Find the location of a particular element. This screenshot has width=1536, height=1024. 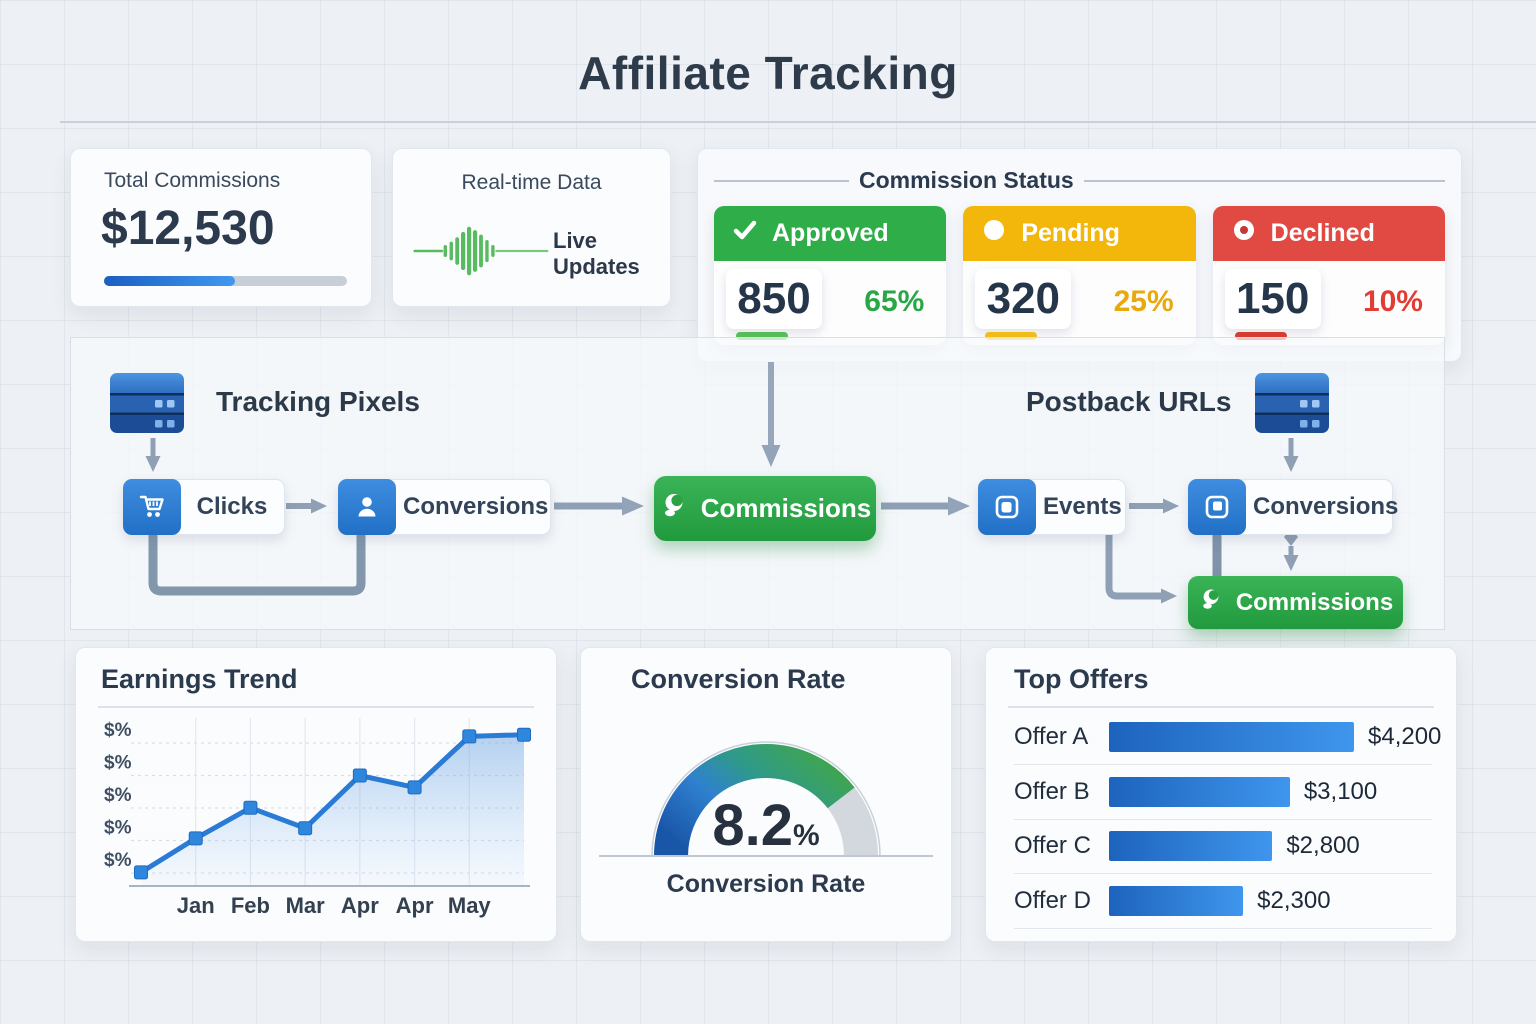

dot-circle-icon is located at coordinates (1244, 233).